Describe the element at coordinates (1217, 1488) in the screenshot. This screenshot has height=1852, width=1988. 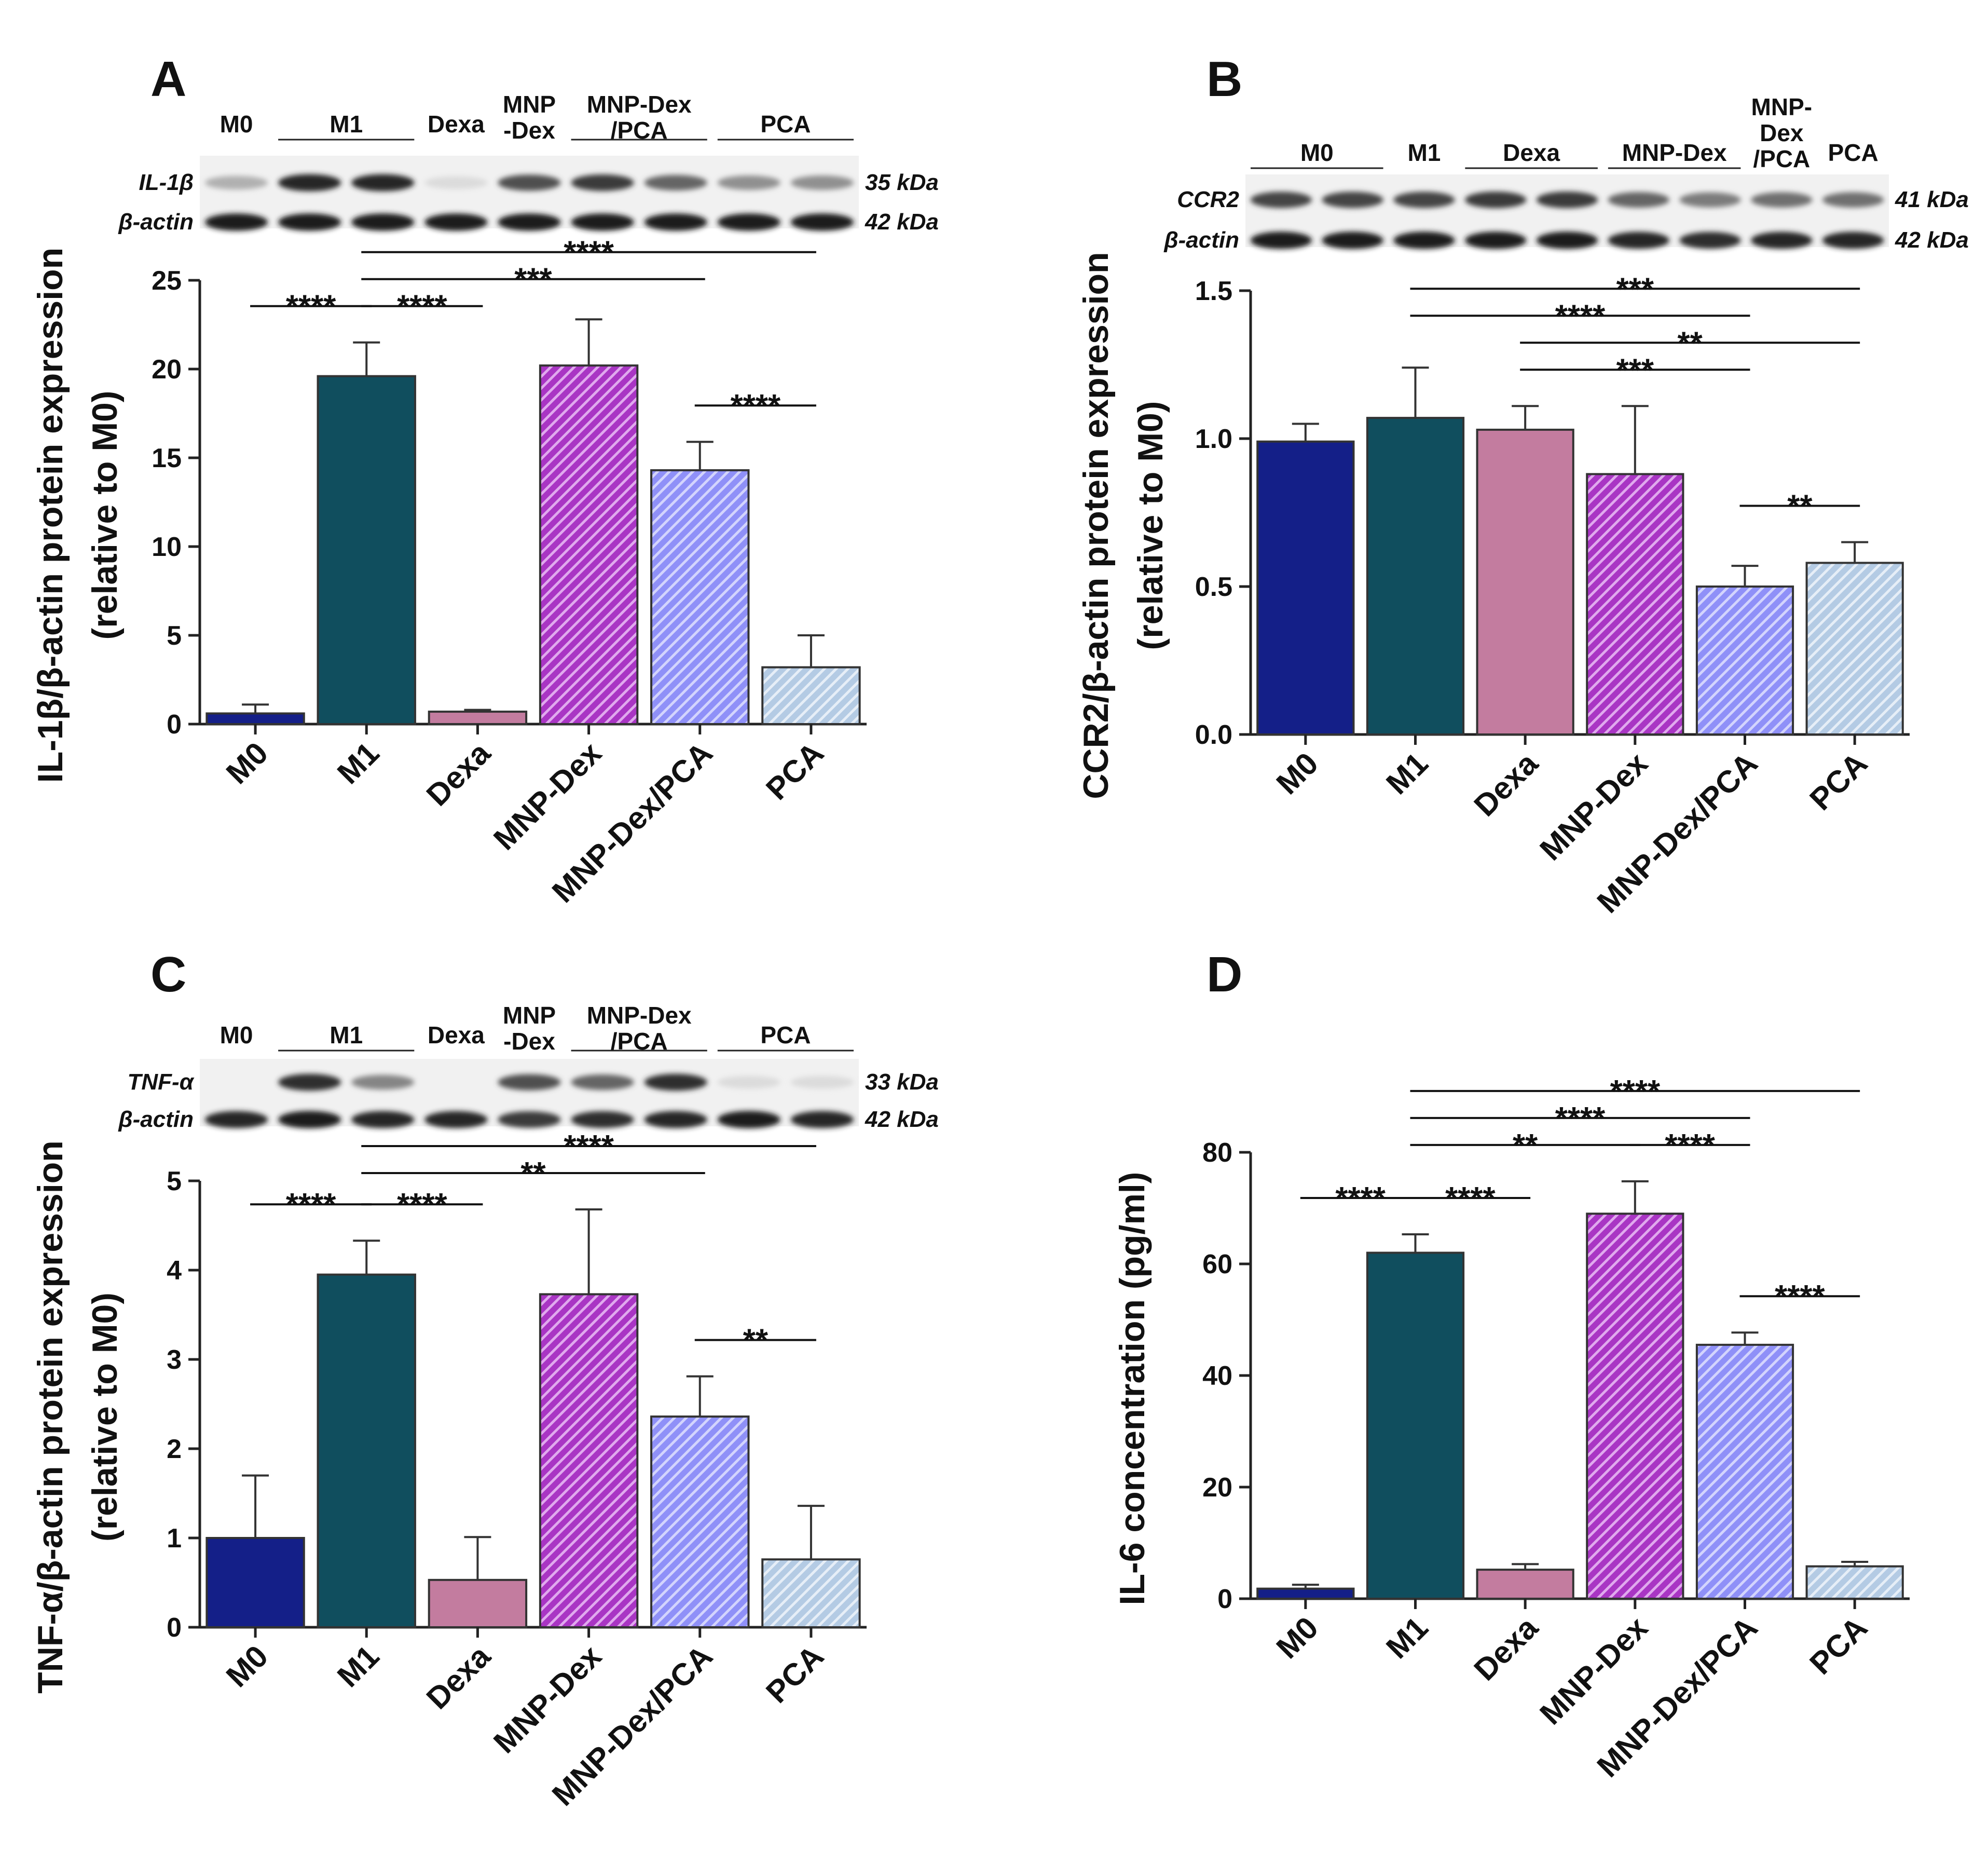
I see `y-tick-label: 20` at that location.